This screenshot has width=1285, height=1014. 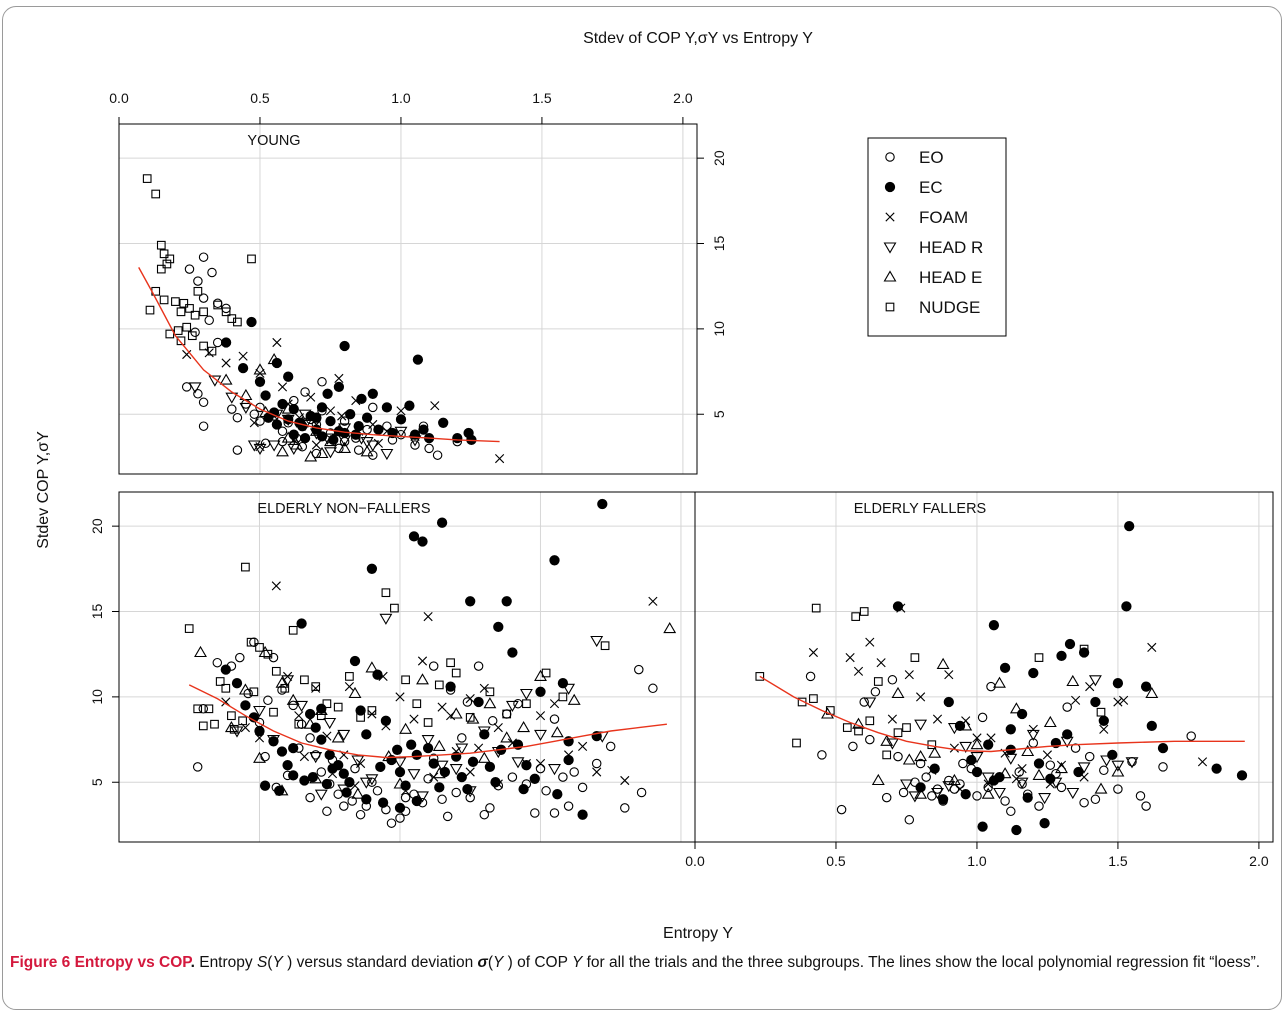 I want to click on x-axis-label: Entropy Y, so click(x=698, y=933).